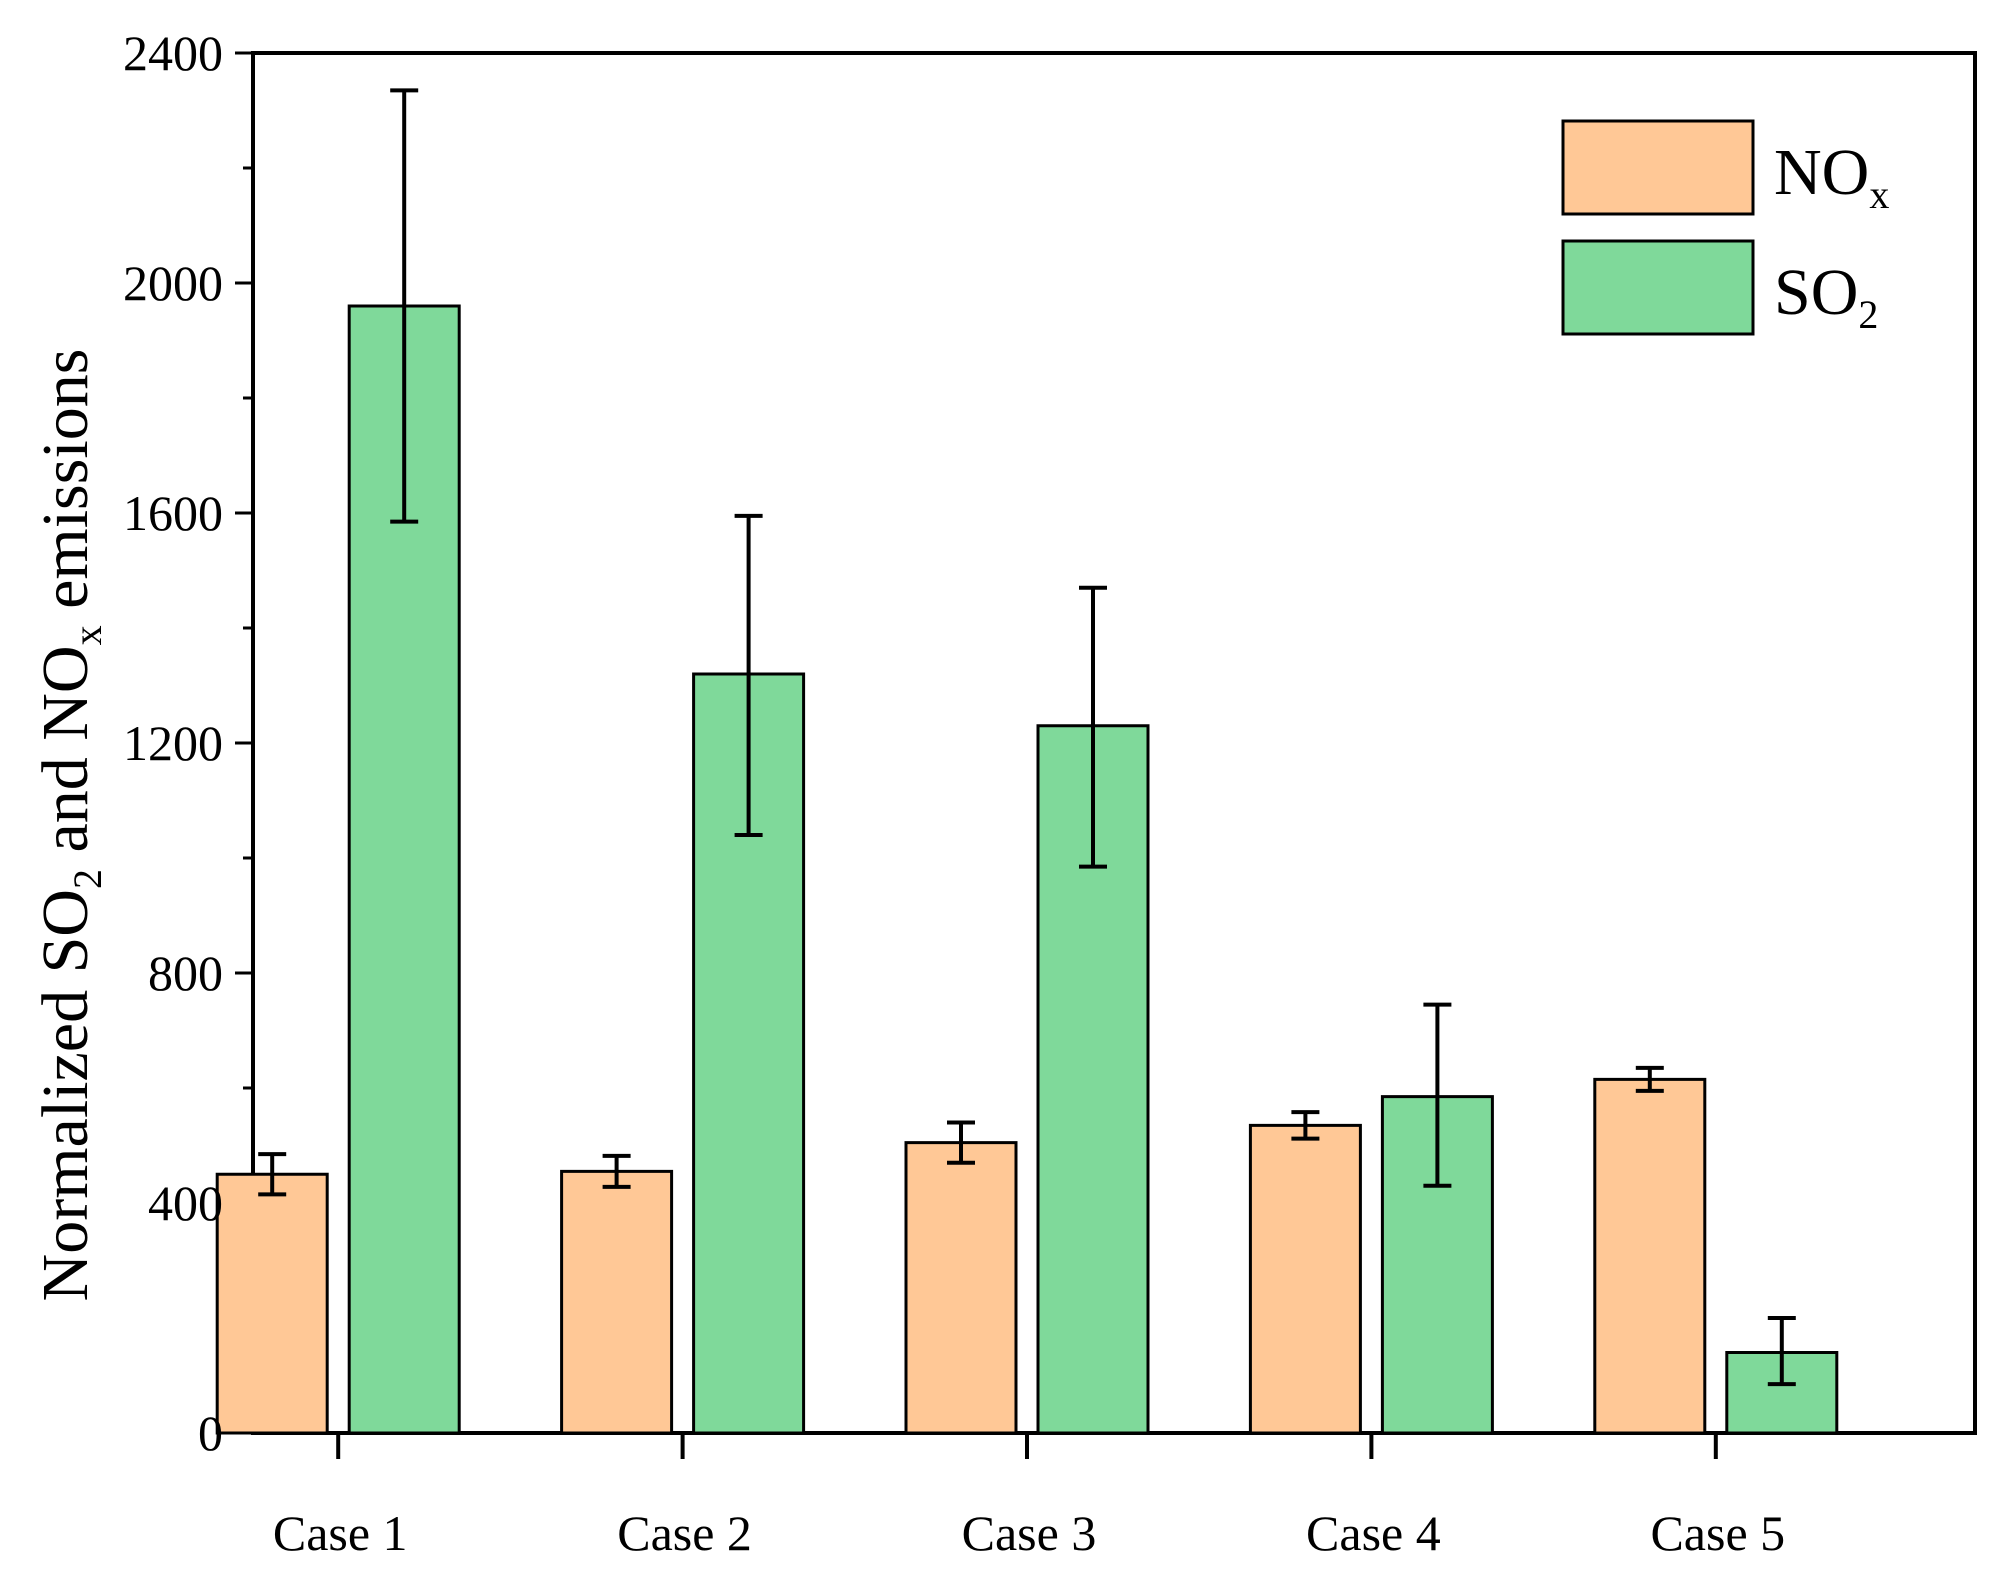  I want to click on x-tick-label: Case 3, so click(1029, 1533).